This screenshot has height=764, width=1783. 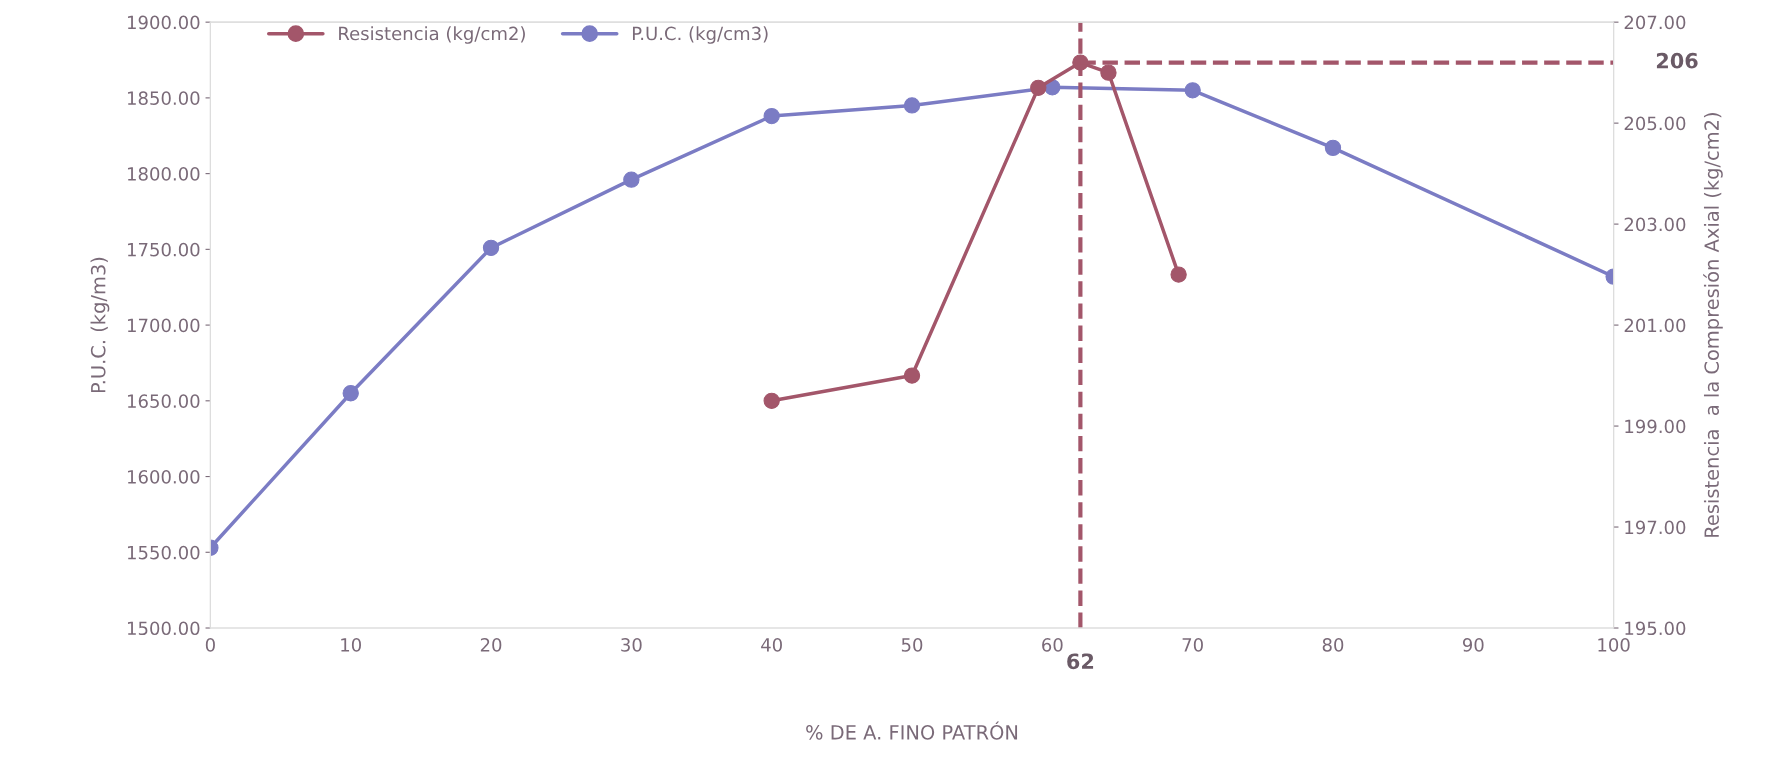 I want to click on y-tick-label: 1600.00, so click(x=163, y=477).